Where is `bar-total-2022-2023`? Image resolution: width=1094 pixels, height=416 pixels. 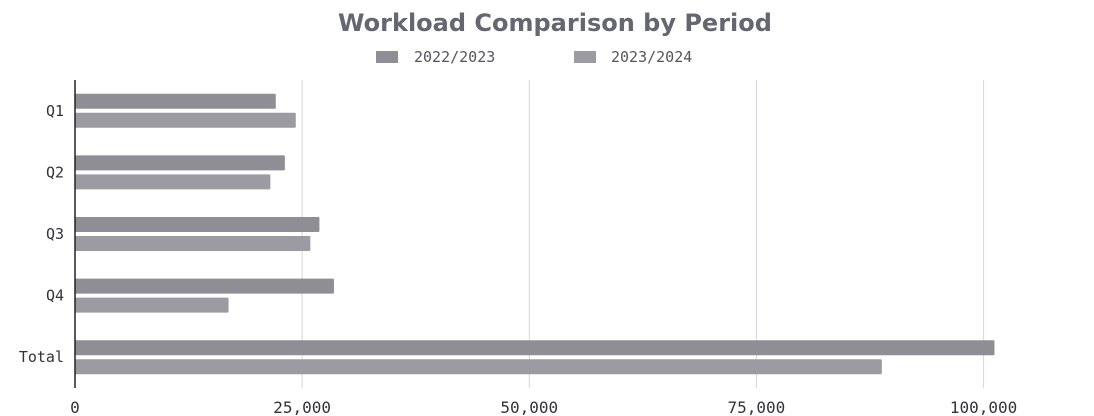 bar-total-2022-2023 is located at coordinates (535, 348).